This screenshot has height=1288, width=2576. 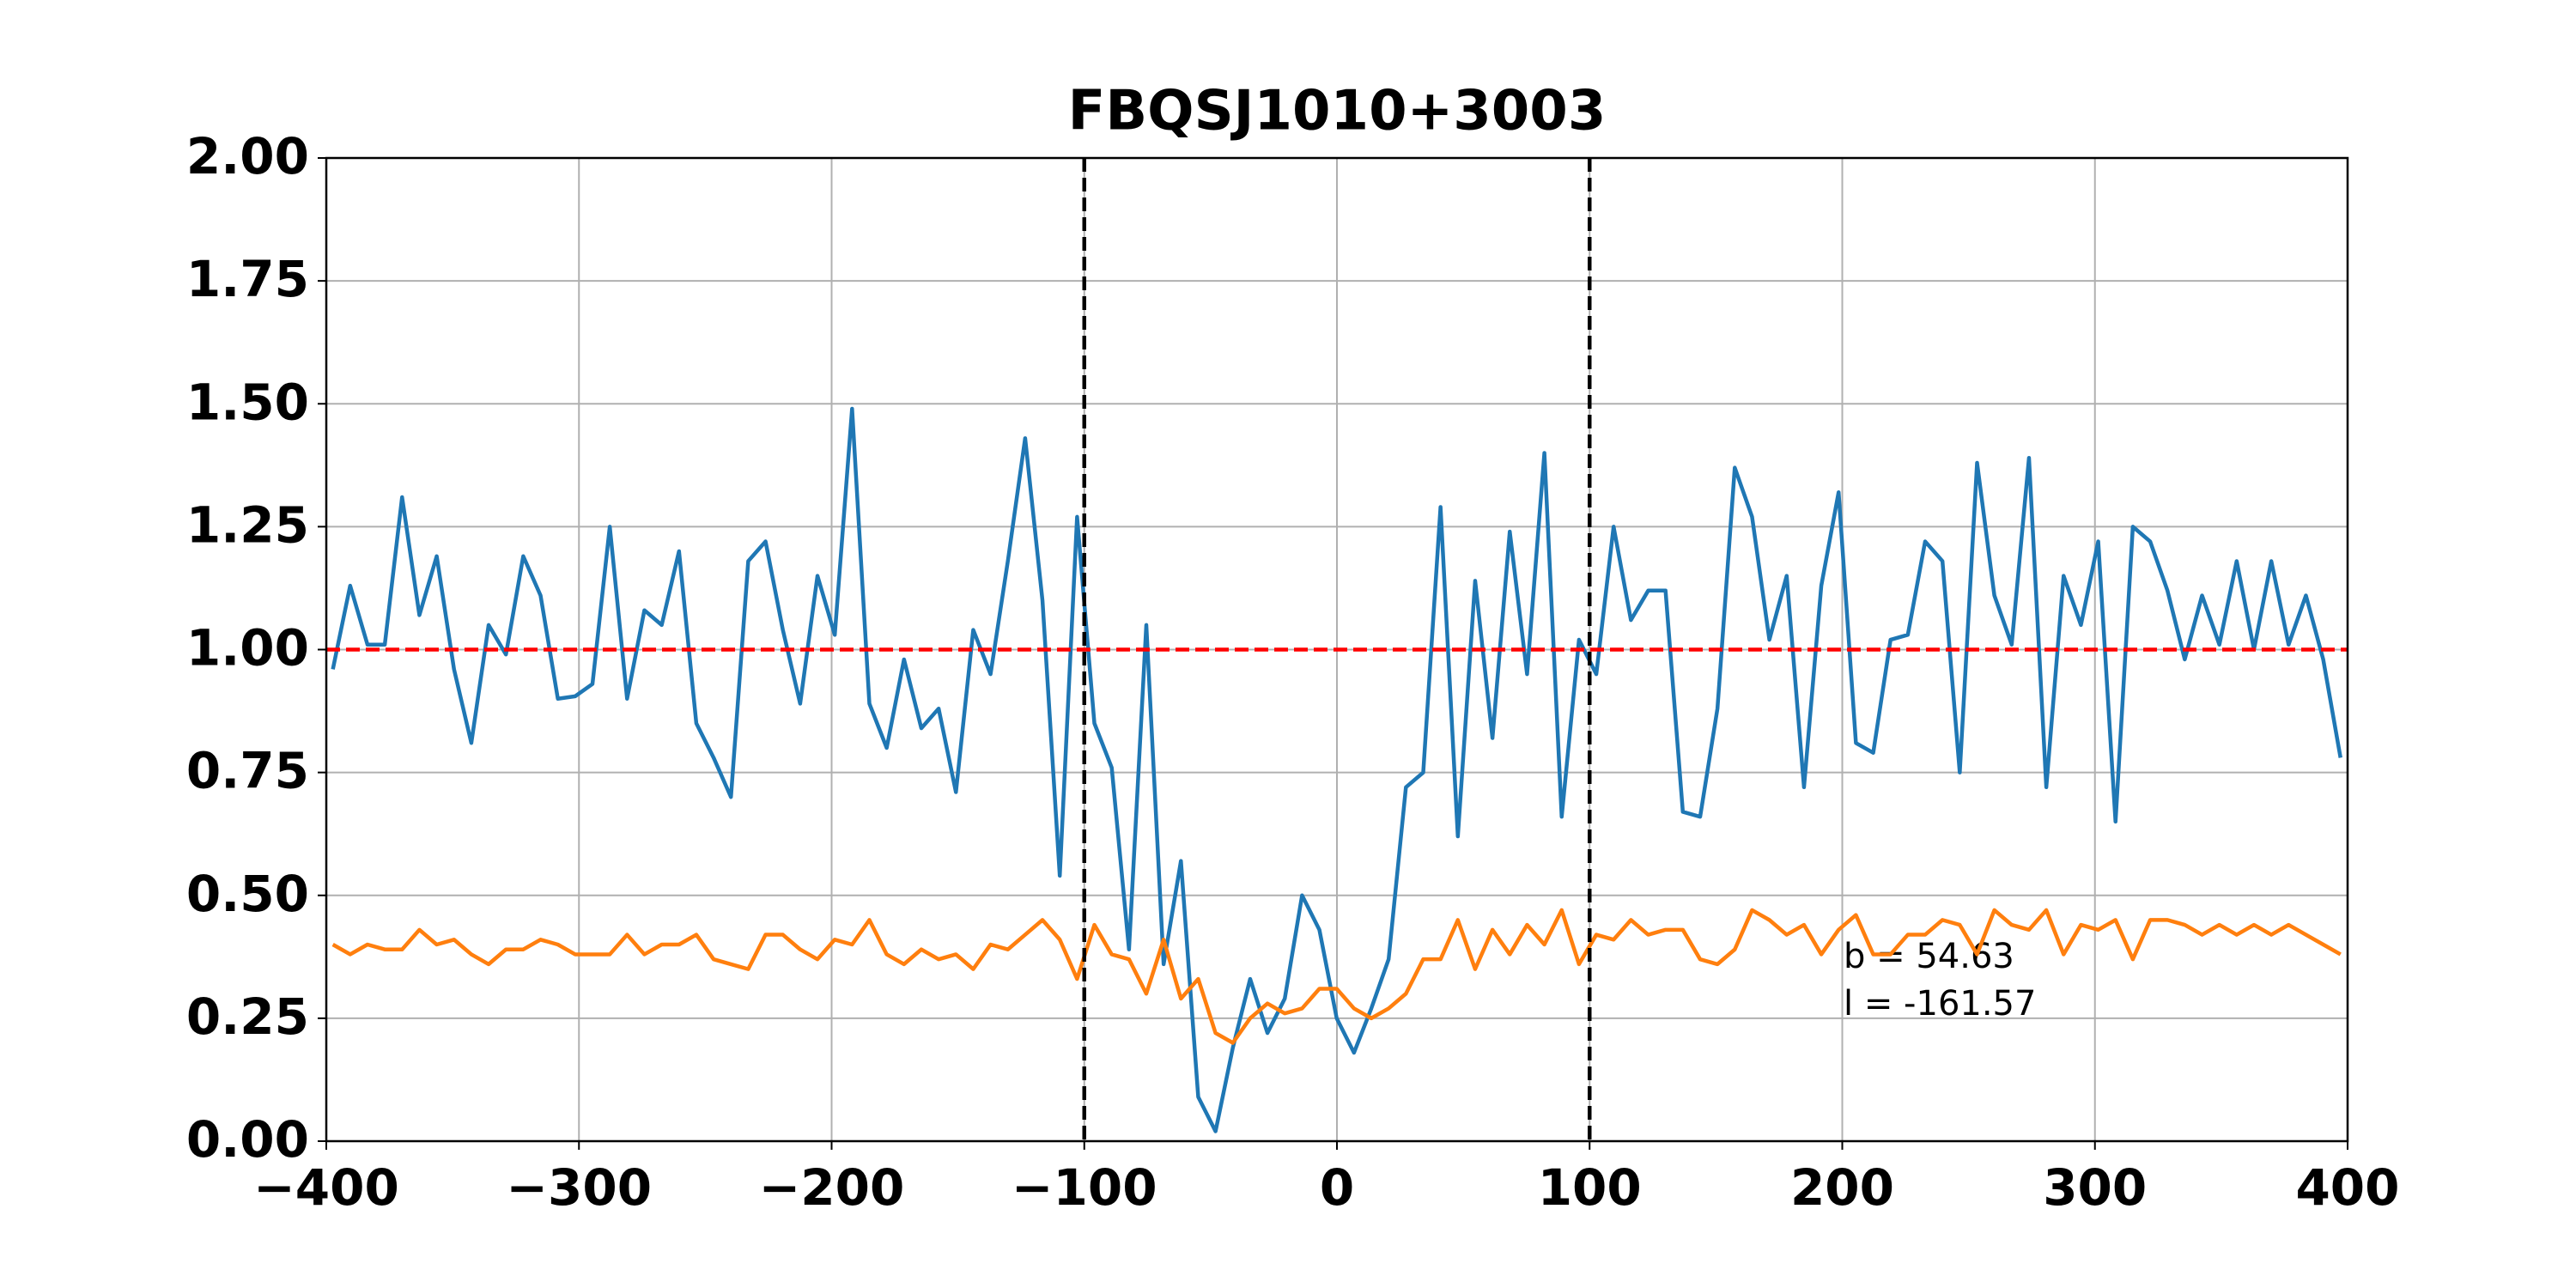 What do you see at coordinates (1929, 957) in the screenshot?
I see `annotation: b = 54.63` at bounding box center [1929, 957].